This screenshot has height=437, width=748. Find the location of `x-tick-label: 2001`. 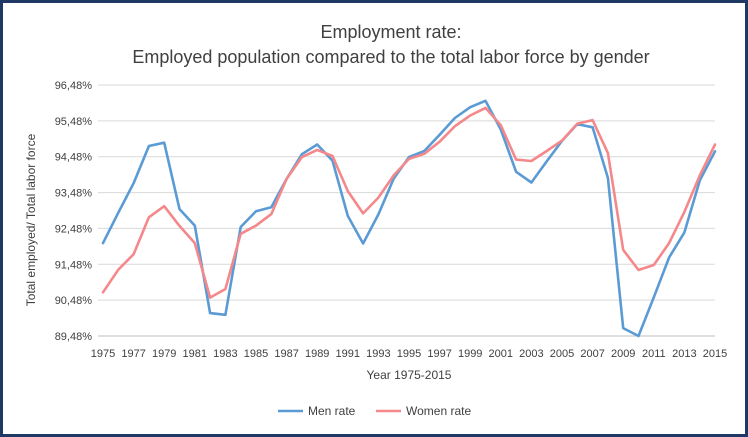

x-tick-label: 2001 is located at coordinates (501, 354).